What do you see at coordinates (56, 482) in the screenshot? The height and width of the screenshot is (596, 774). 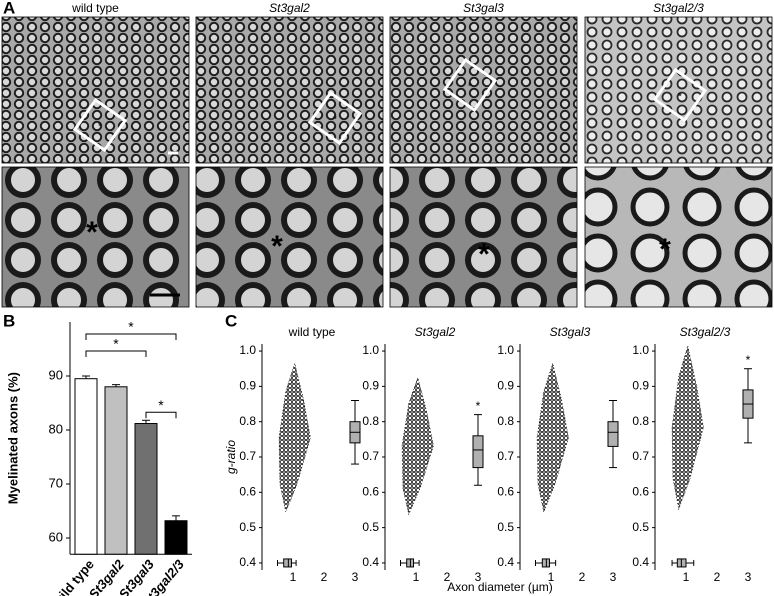 I see `y-tick-label: 70` at bounding box center [56, 482].